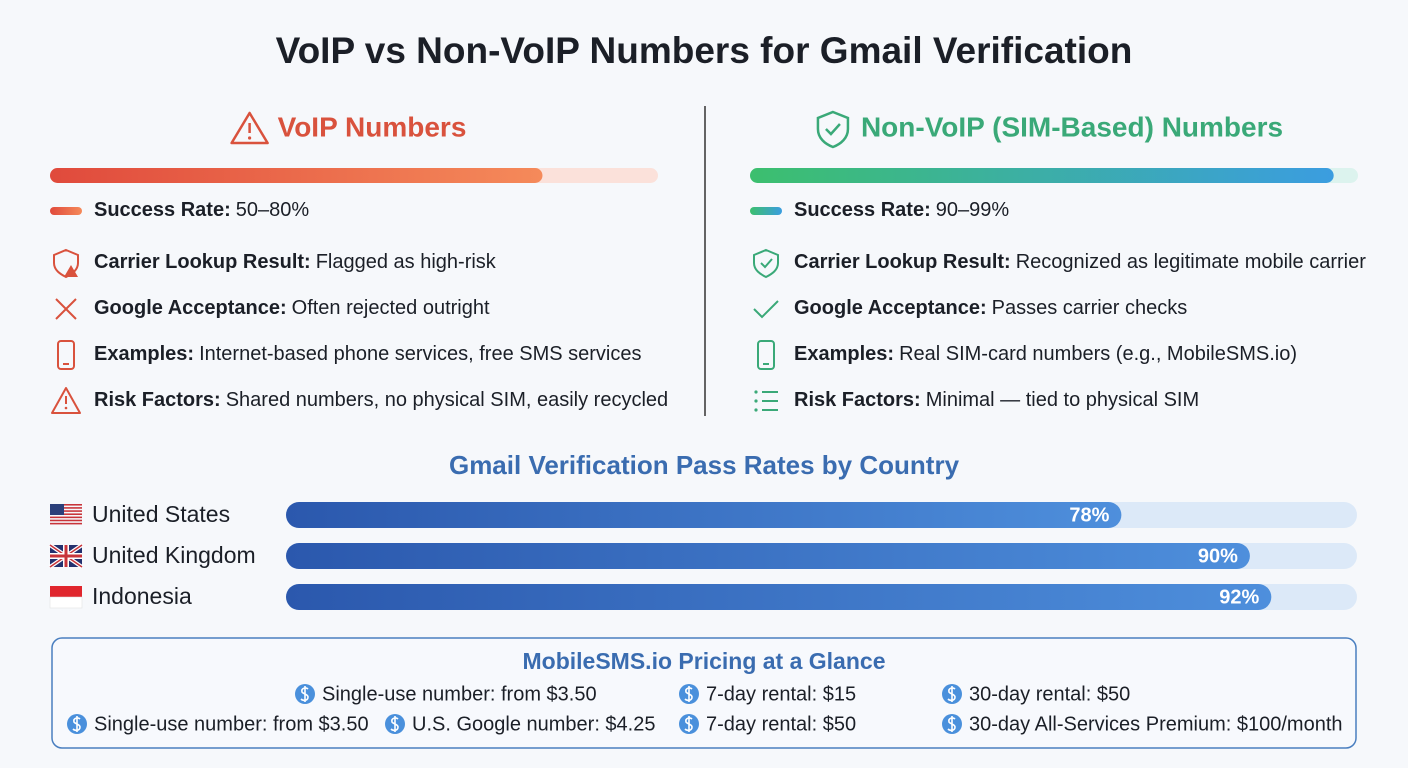 The height and width of the screenshot is (768, 1408). I want to click on row-label: Google Acceptance:, so click(890, 308).